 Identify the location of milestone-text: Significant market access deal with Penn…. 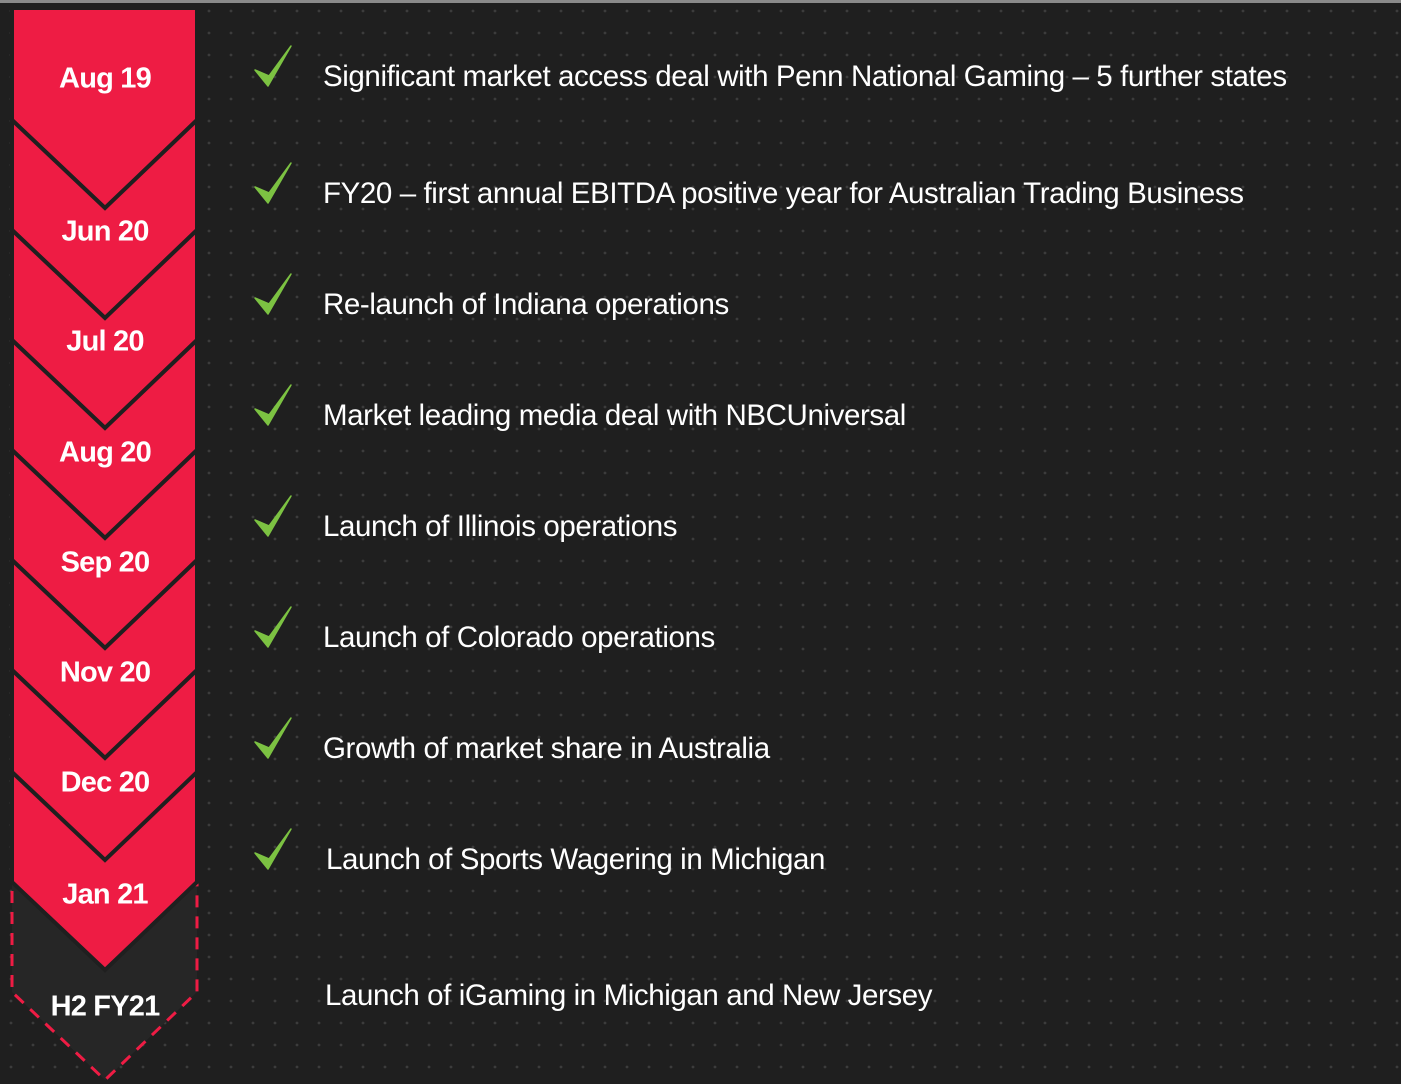
(805, 76).